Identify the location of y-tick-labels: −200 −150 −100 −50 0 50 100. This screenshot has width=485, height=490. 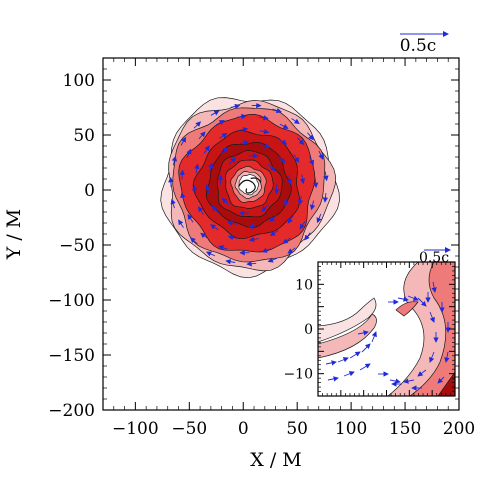
(71, 246).